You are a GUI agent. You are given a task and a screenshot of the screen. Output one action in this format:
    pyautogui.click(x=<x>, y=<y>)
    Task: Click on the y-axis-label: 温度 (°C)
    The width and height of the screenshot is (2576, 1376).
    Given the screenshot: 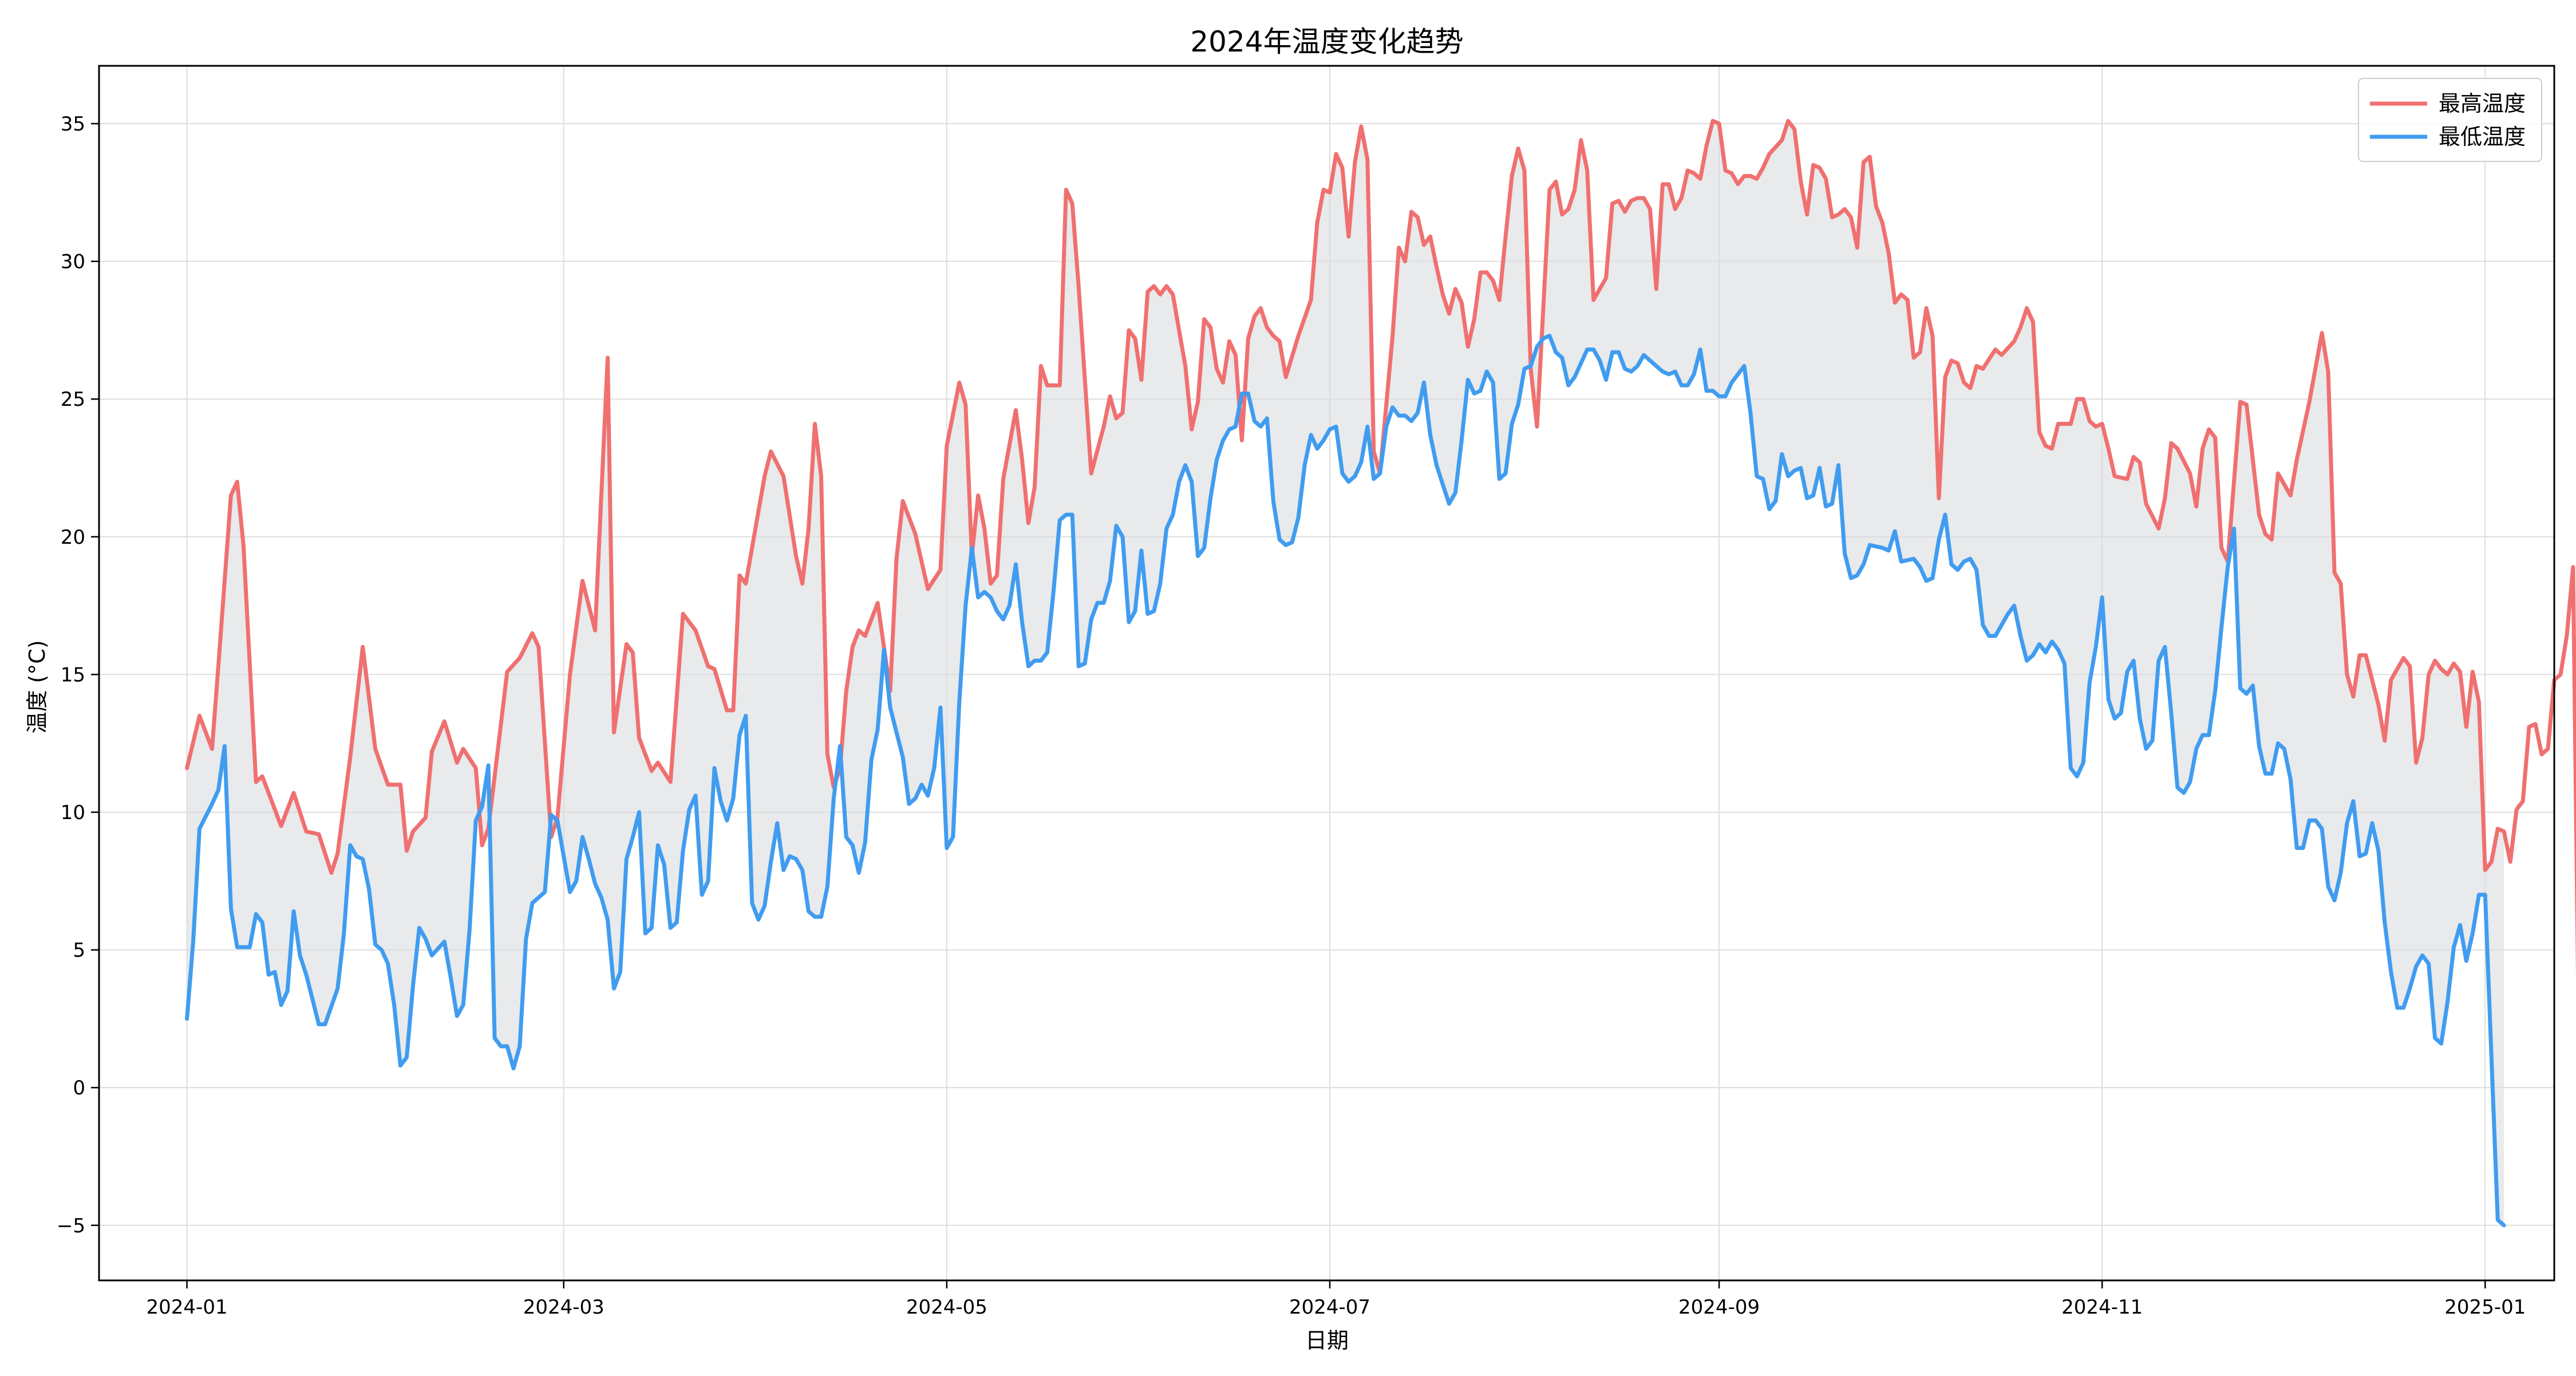 What is the action you would take?
    pyautogui.click(x=37, y=686)
    